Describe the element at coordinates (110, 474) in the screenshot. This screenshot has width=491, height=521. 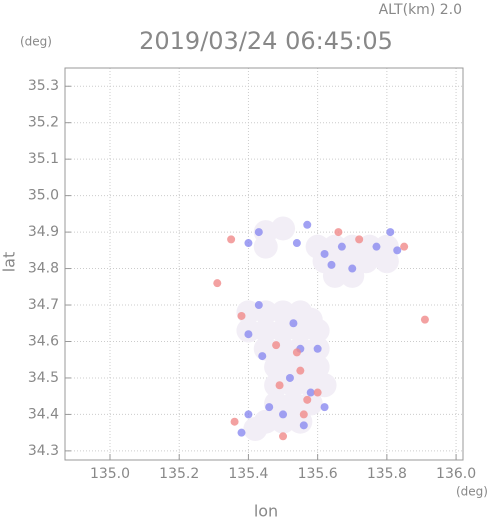
I see `x-tick-label: 135.0` at that location.